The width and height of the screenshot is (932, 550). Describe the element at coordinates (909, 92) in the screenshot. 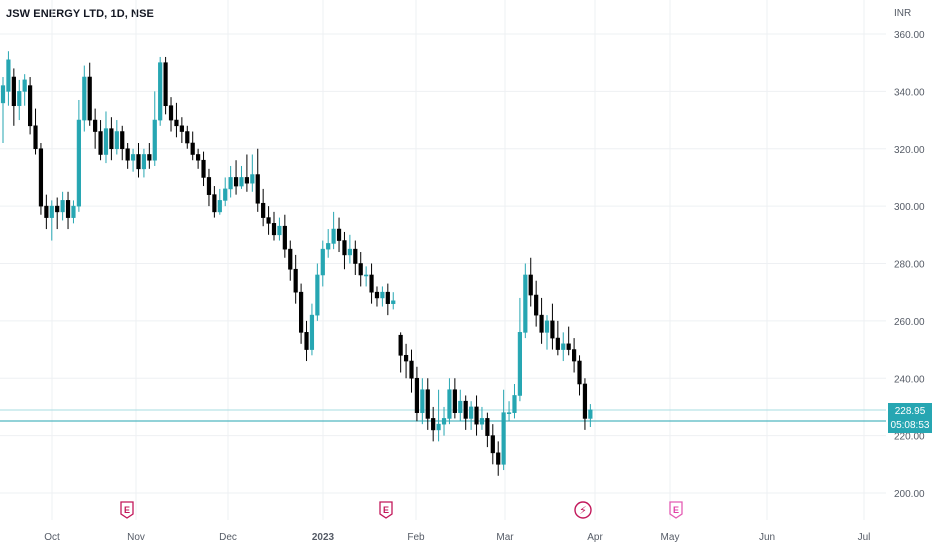

I see `price-tick-label: 340.00` at that location.